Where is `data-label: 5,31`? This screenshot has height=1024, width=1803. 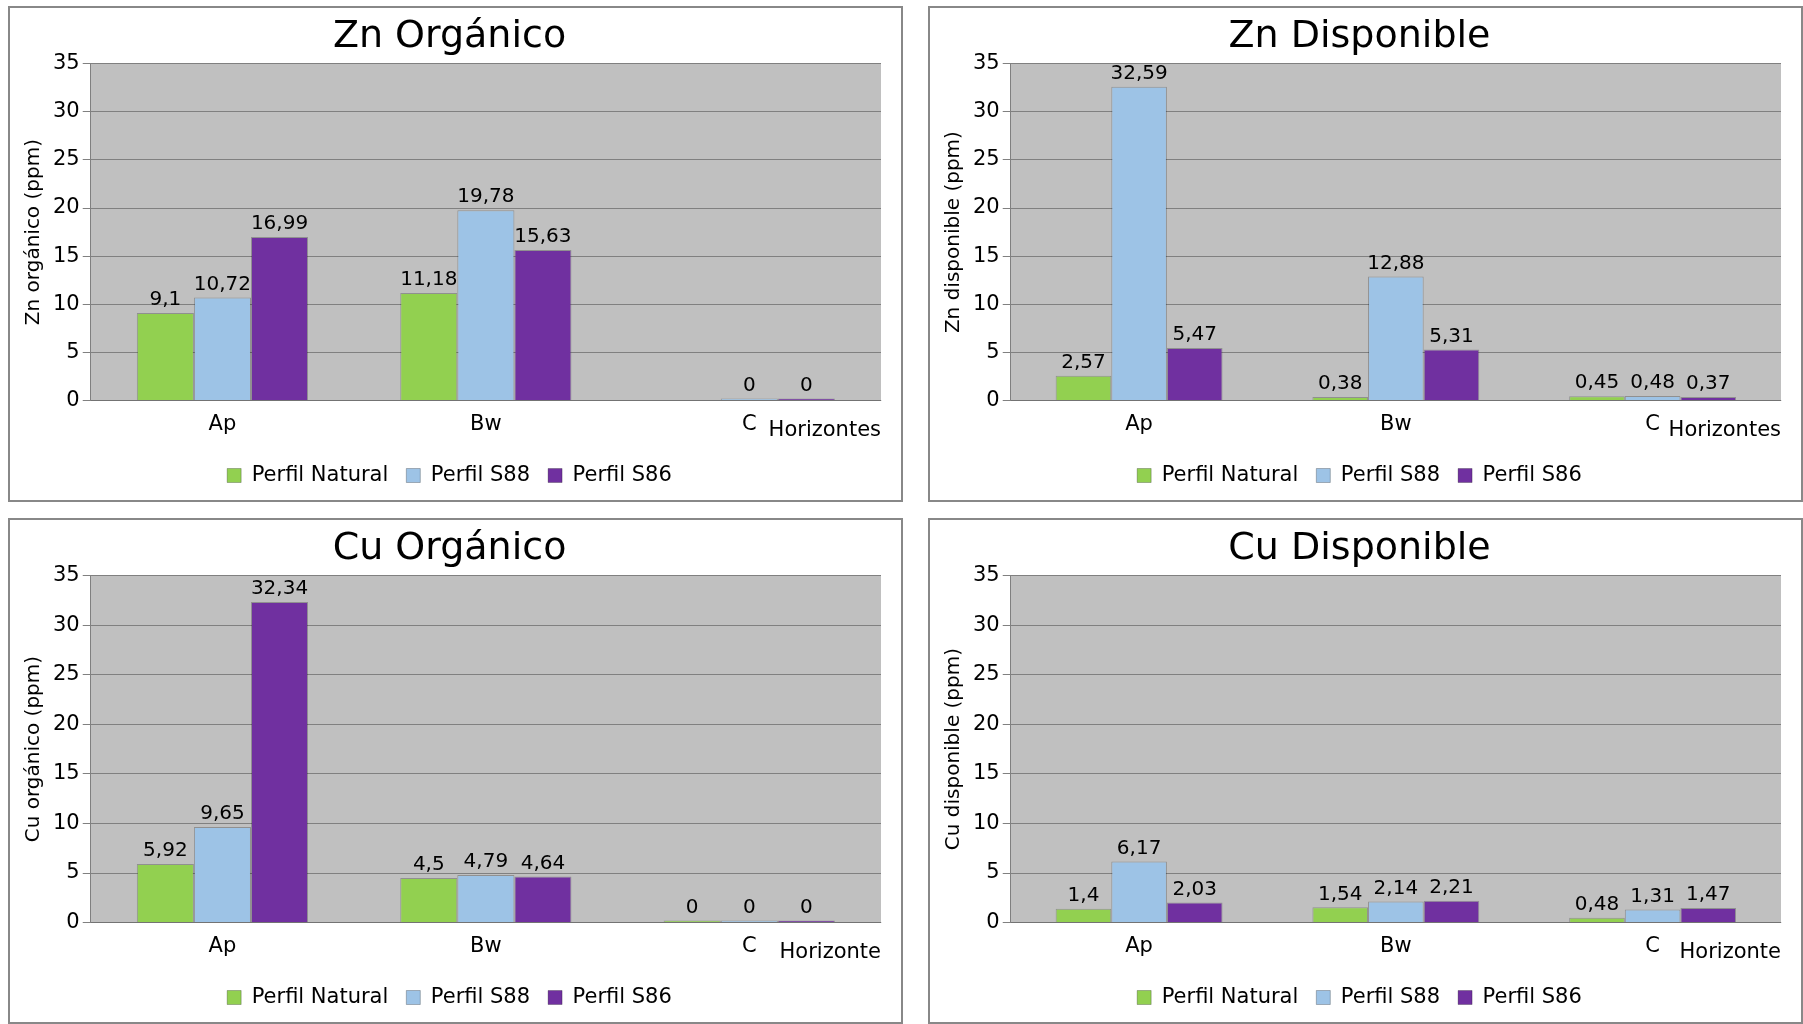
data-label: 5,31 is located at coordinates (1451, 334).